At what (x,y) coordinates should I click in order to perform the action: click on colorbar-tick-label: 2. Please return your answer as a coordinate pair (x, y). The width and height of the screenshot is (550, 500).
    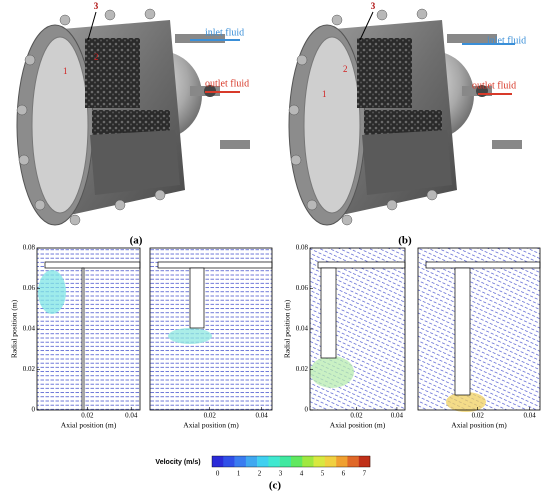
    Looking at the image, I should click on (260, 474).